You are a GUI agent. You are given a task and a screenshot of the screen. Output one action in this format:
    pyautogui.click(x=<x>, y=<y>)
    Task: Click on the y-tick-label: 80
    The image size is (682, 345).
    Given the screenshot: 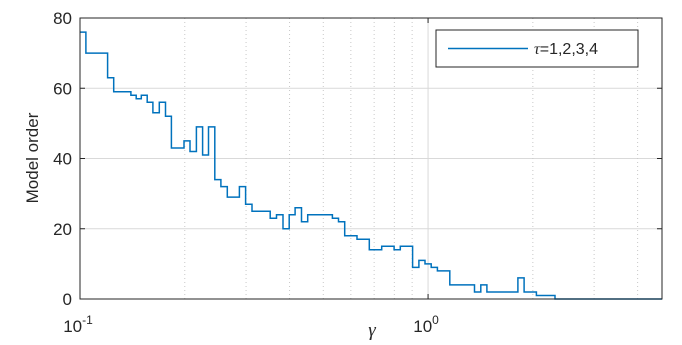 What is the action you would take?
    pyautogui.click(x=62, y=18)
    